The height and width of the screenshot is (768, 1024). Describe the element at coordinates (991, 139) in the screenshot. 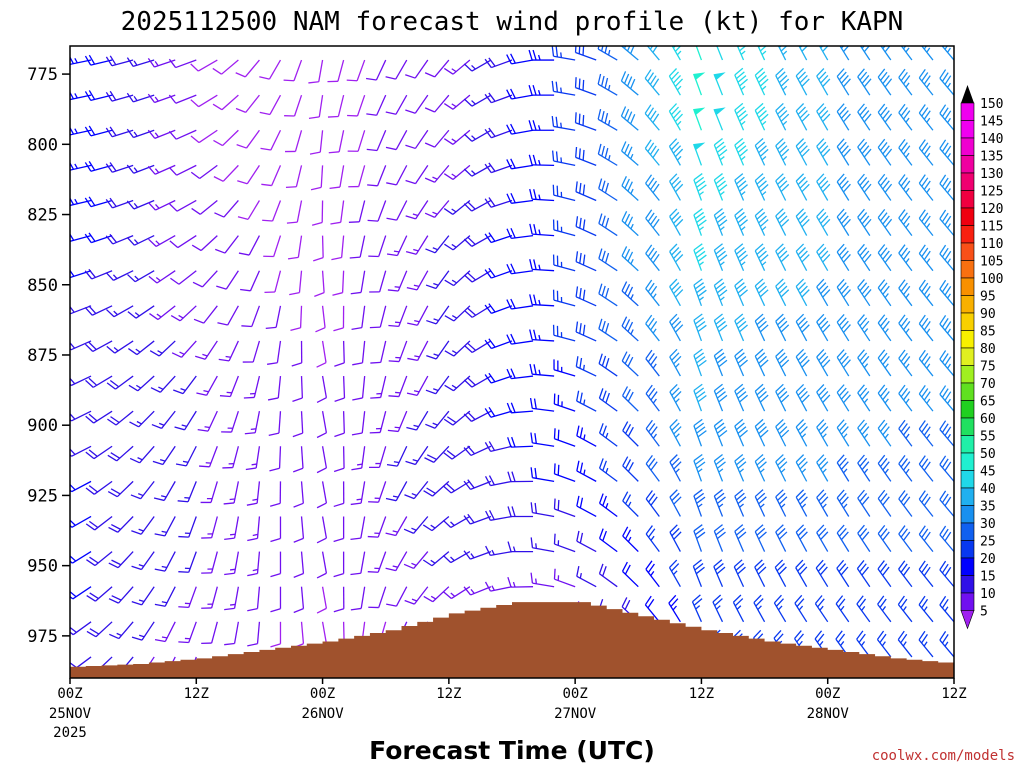

I see `color-bar-label: 140` at that location.